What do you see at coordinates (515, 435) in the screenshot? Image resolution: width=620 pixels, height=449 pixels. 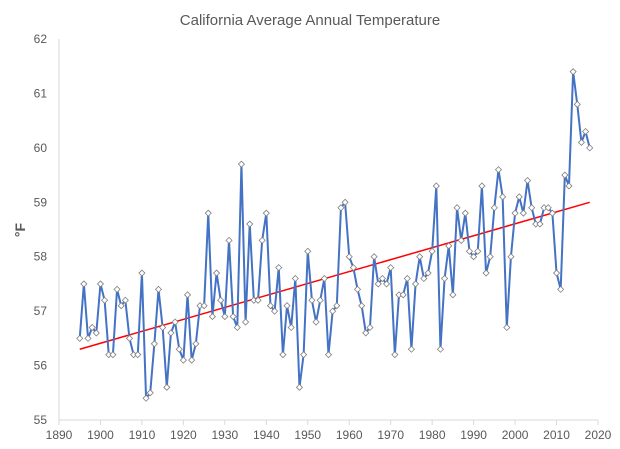 I see `x-tick-label: 2000` at bounding box center [515, 435].